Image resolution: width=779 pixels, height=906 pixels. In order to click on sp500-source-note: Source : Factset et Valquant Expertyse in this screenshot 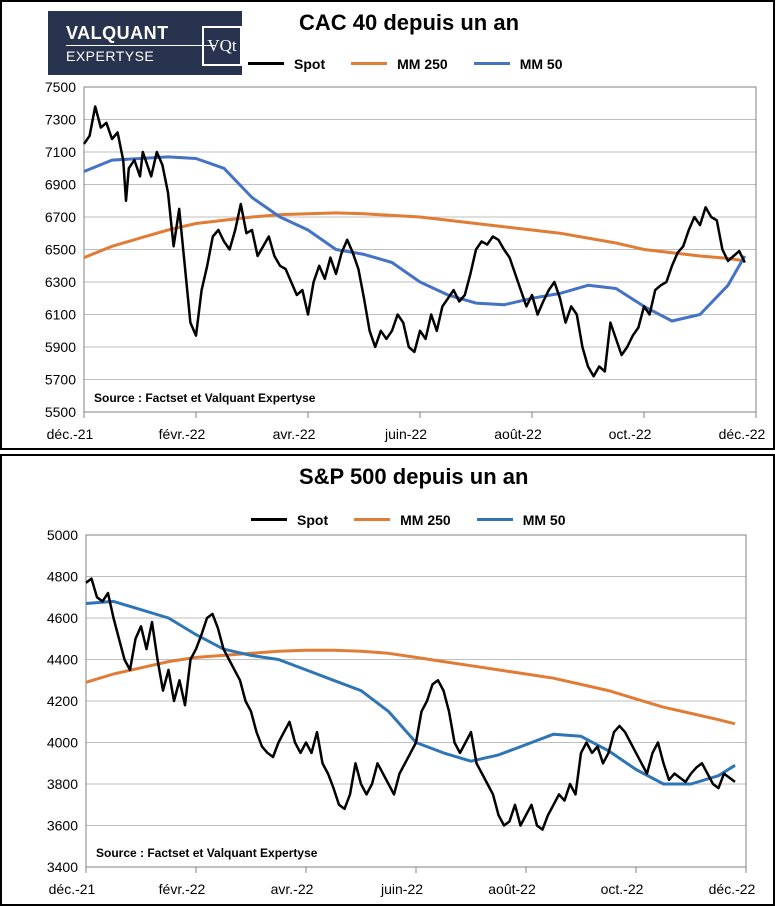, I will do `click(207, 853)`.